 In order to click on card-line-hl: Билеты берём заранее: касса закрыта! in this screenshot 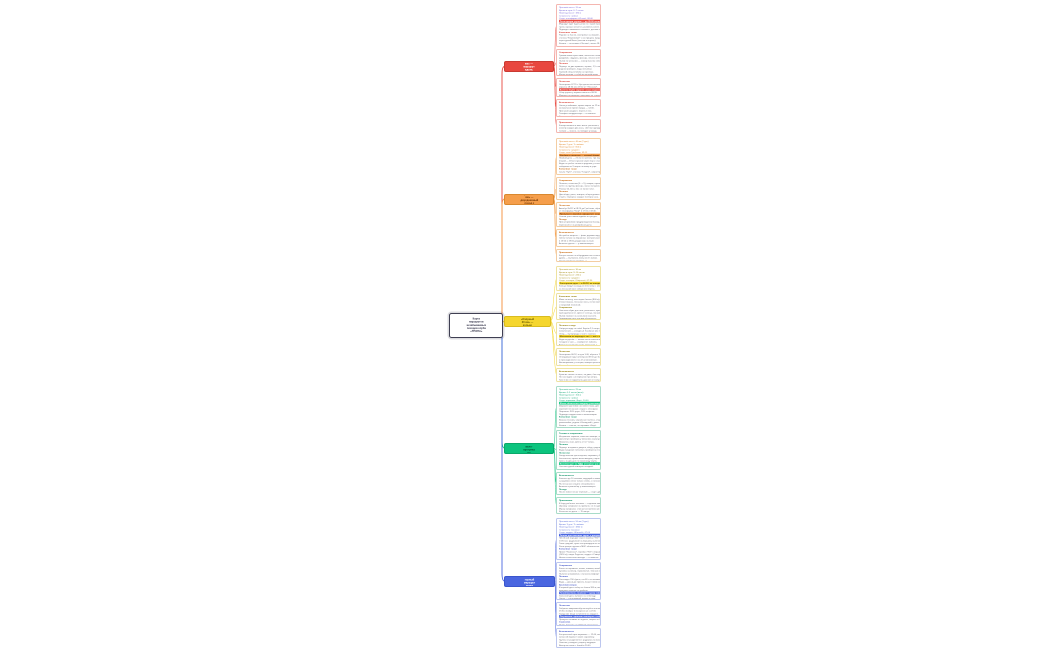, I will do `click(579, 90)`.